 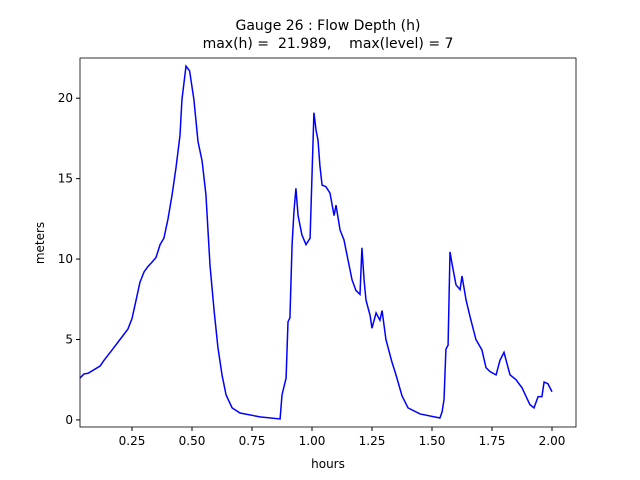 What do you see at coordinates (65, 179) in the screenshot?
I see `y-tick-label: 15` at bounding box center [65, 179].